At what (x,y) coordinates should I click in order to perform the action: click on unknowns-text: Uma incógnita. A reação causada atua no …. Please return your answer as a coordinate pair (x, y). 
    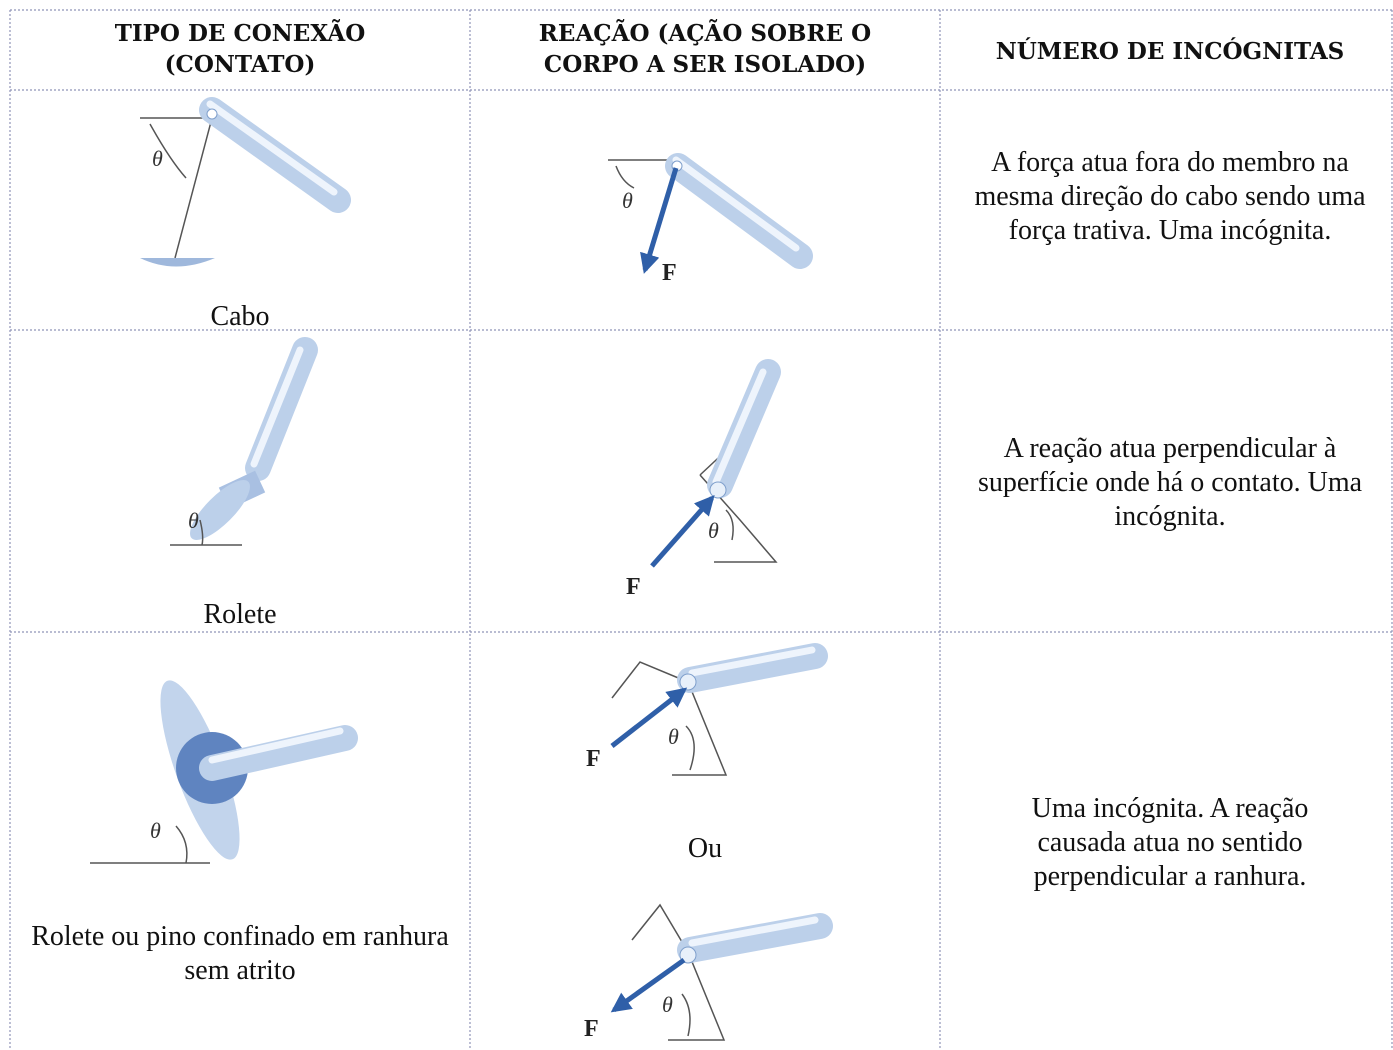
    Looking at the image, I should click on (1170, 842).